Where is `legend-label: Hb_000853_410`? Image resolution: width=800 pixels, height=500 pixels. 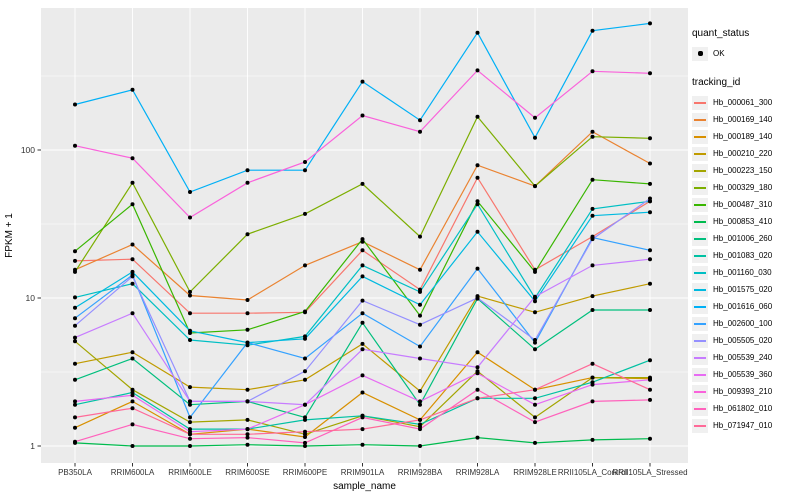 legend-label: Hb_000853_410 is located at coordinates (743, 221).